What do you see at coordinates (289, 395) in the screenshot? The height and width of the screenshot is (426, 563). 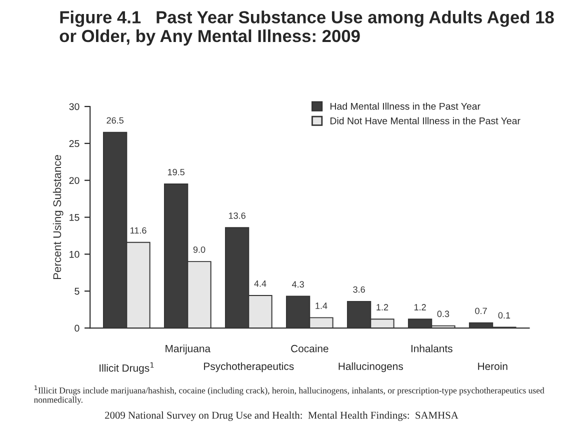 I see `text: $^{1}$Illicit Drugs include marijuana/hashish, cocaine (including crack), heroin, hallucinogens, inhalants, or prescription-type psychotherapeutics used nonmedically.` at bounding box center [289, 395].